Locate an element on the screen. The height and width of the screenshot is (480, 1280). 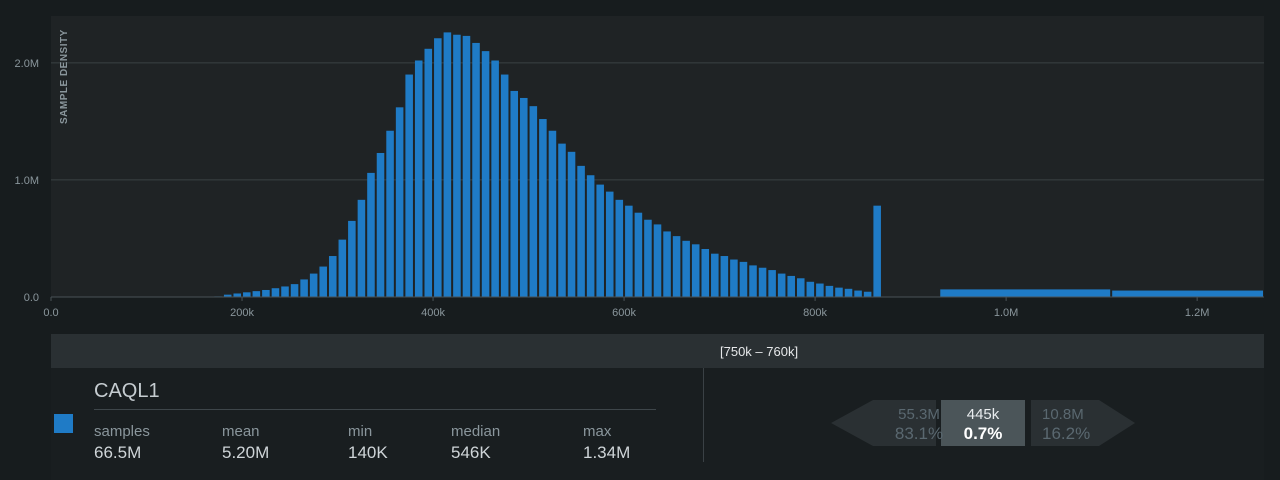
stat-max: max 1.34M is located at coordinates (606, 443).